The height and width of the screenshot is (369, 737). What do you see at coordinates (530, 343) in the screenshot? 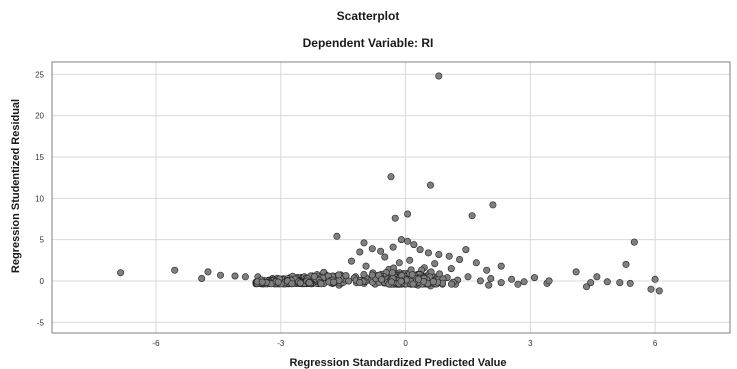
I see `x-tick-label: 3` at bounding box center [530, 343].